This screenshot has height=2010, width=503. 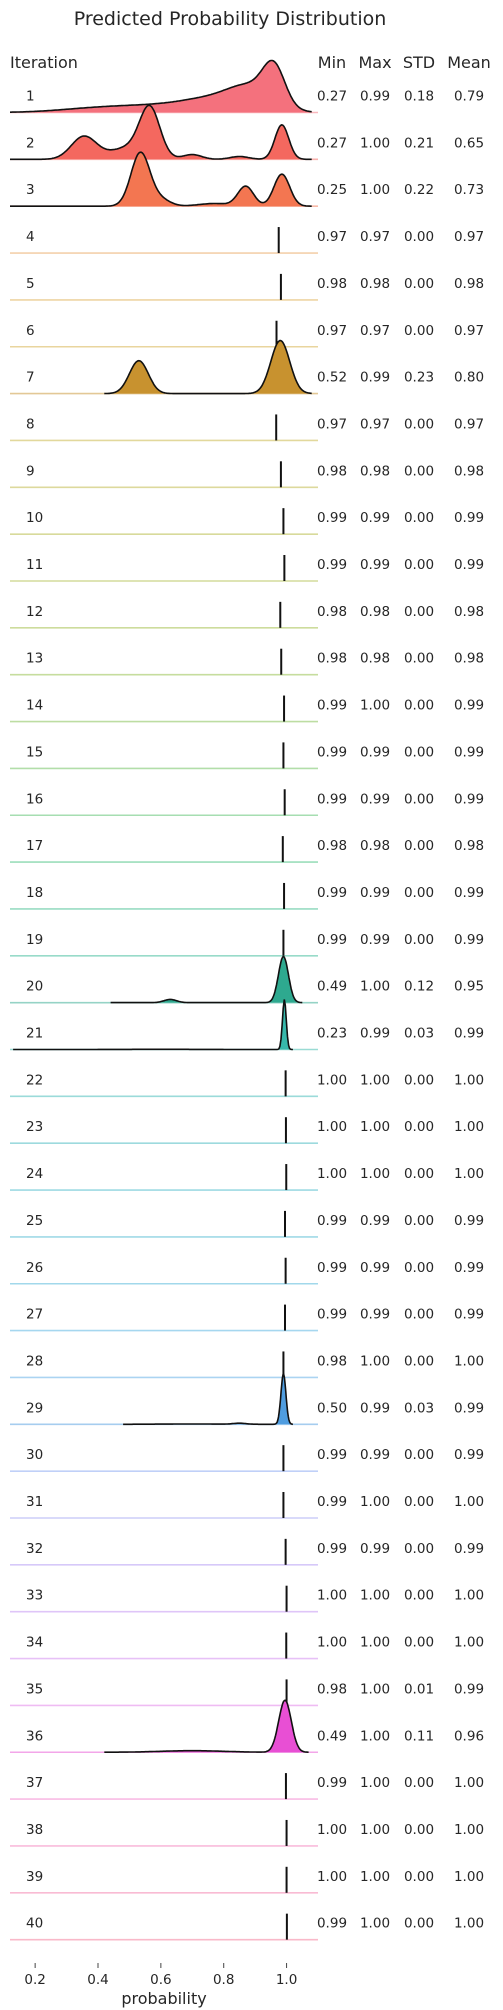 I want to click on iteration-label: 13, so click(x=34, y=659).